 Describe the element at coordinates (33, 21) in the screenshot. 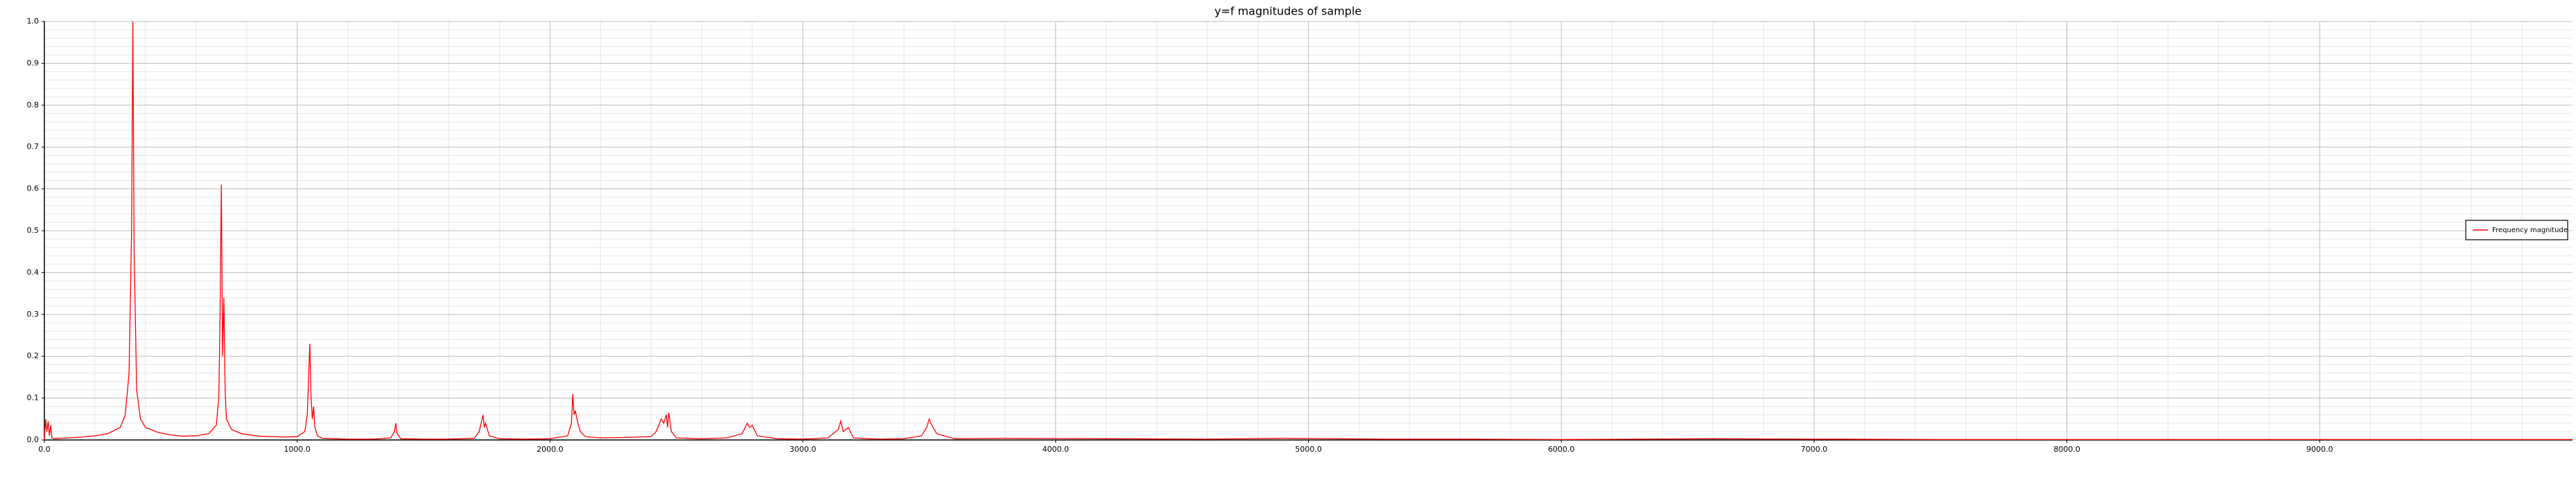

I see `y-tick-label: 1.0` at that location.